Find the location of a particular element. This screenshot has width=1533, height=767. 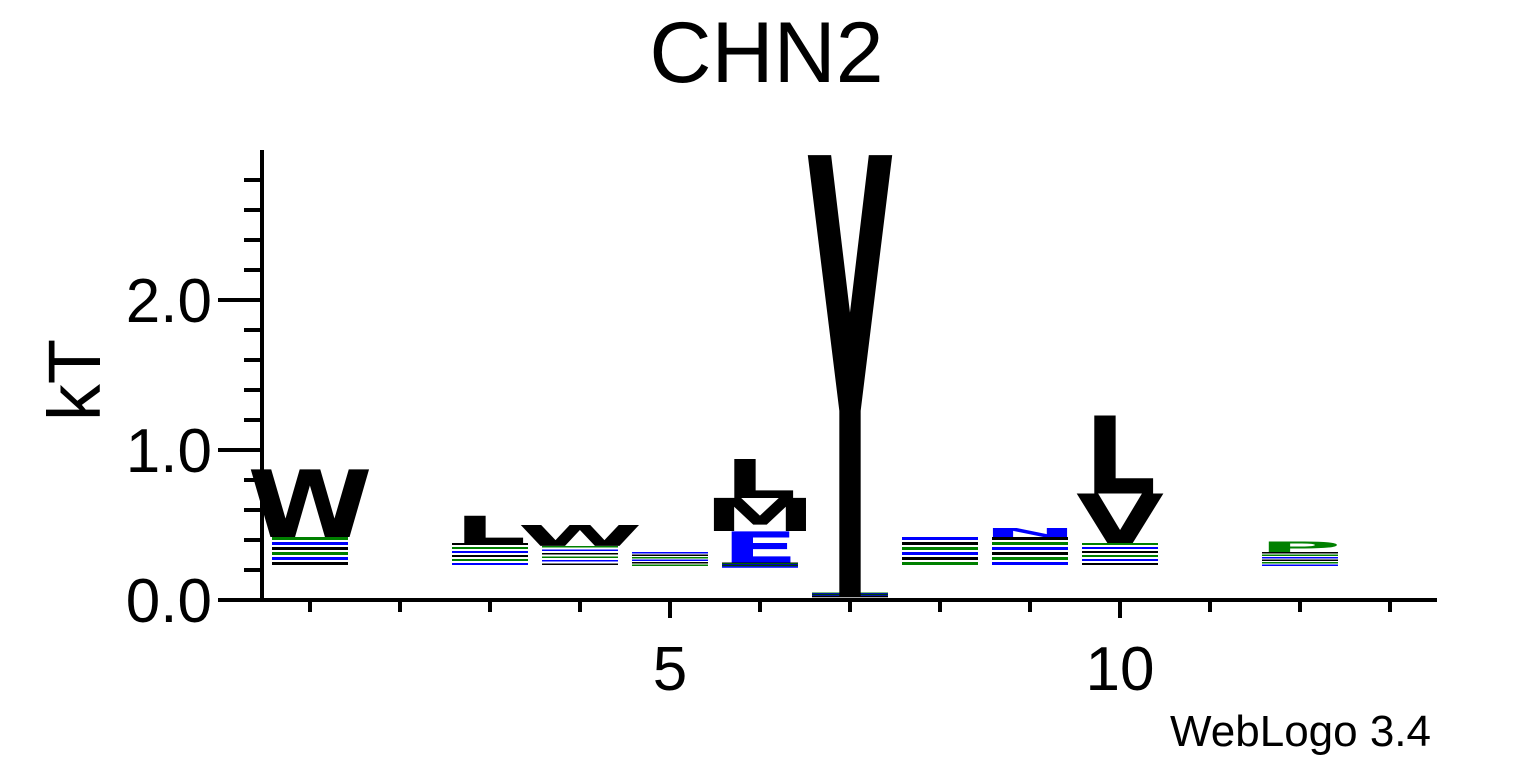

logo-letter-v: V is located at coordinates (1120, 520).